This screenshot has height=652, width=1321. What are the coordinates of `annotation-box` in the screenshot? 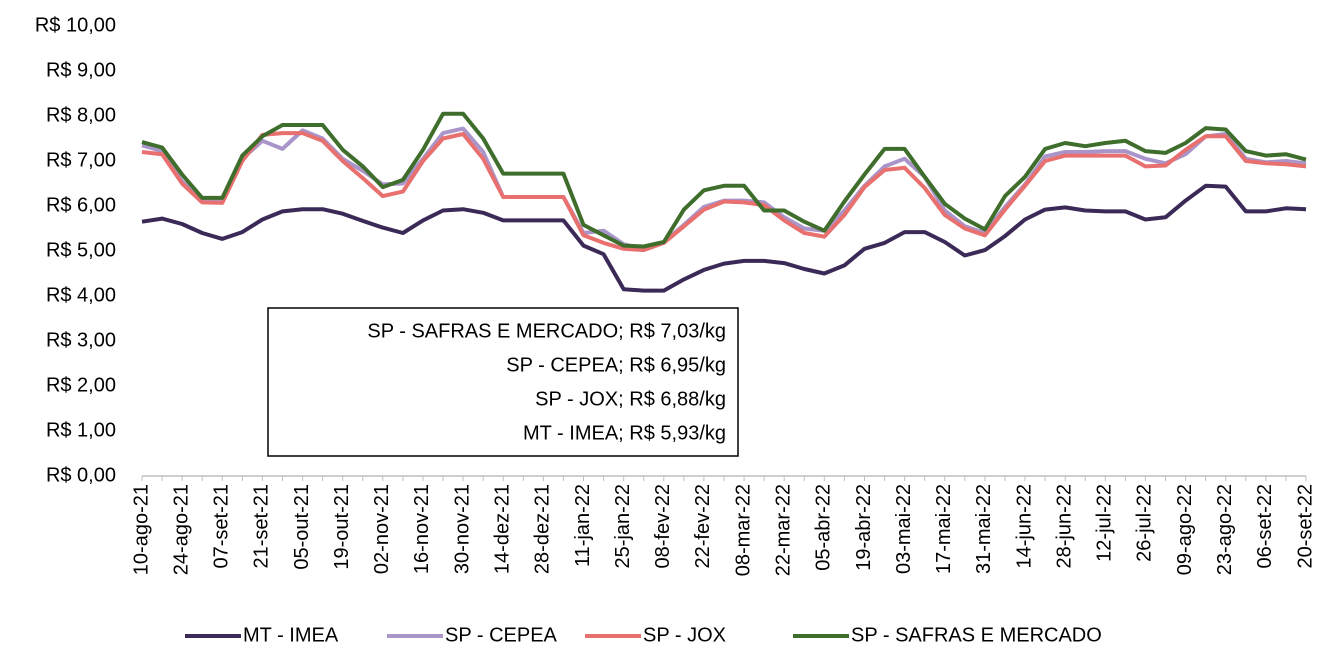 It's located at (503, 382).